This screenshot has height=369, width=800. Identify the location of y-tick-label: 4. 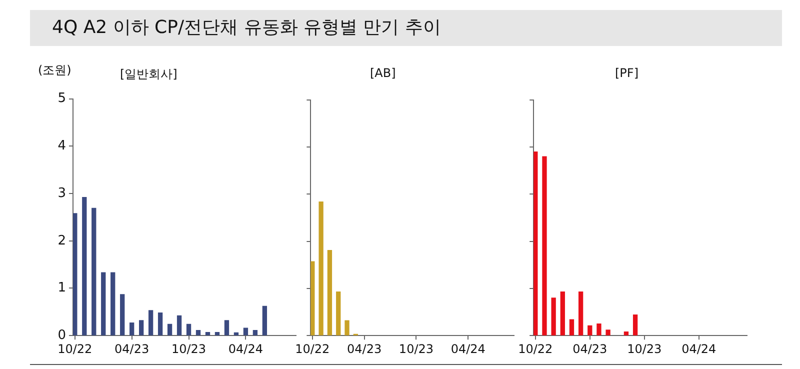
(62, 146).